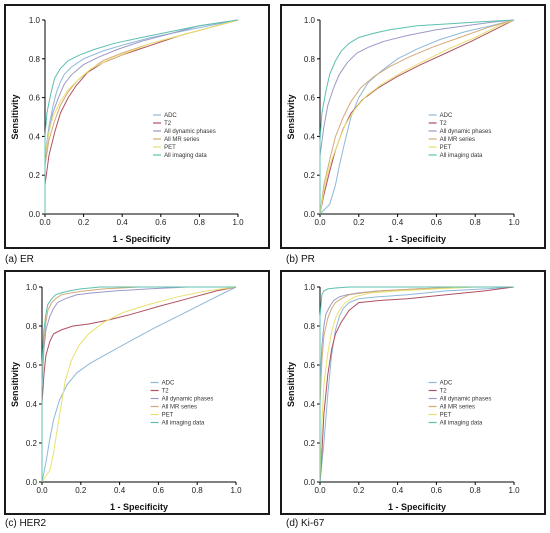 The height and width of the screenshot is (533, 550). I want to click on panel-caption: (d) Ki-67, so click(305, 523).